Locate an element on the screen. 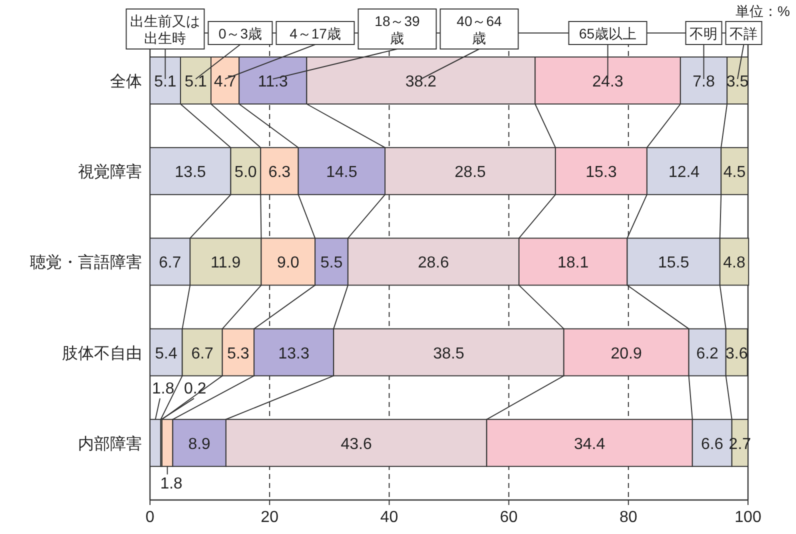 The height and width of the screenshot is (534, 796). y-tick-label: 内部障害 is located at coordinates (110, 443).